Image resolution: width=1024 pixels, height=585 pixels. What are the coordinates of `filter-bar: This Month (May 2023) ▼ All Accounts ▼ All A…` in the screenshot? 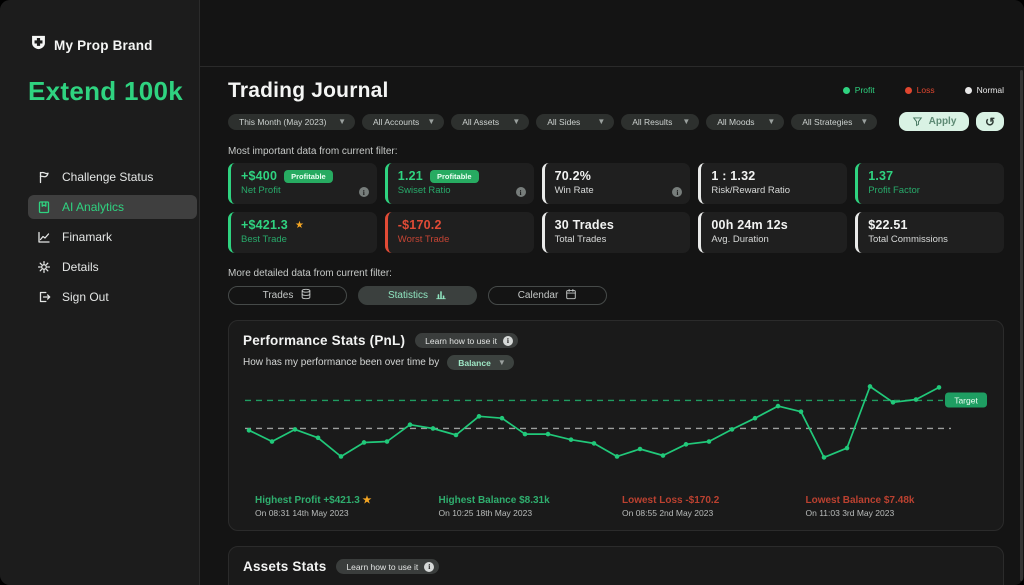 It's located at (616, 121).